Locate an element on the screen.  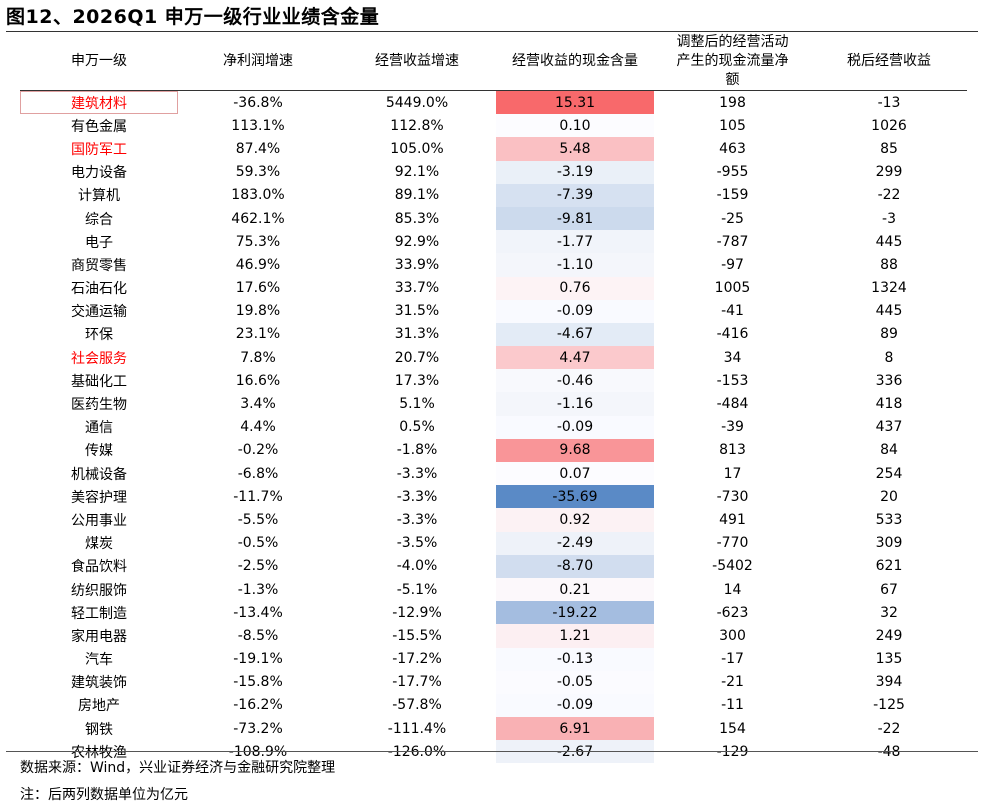
adjusted-cashflow-cell: -21 is located at coordinates (732, 682).